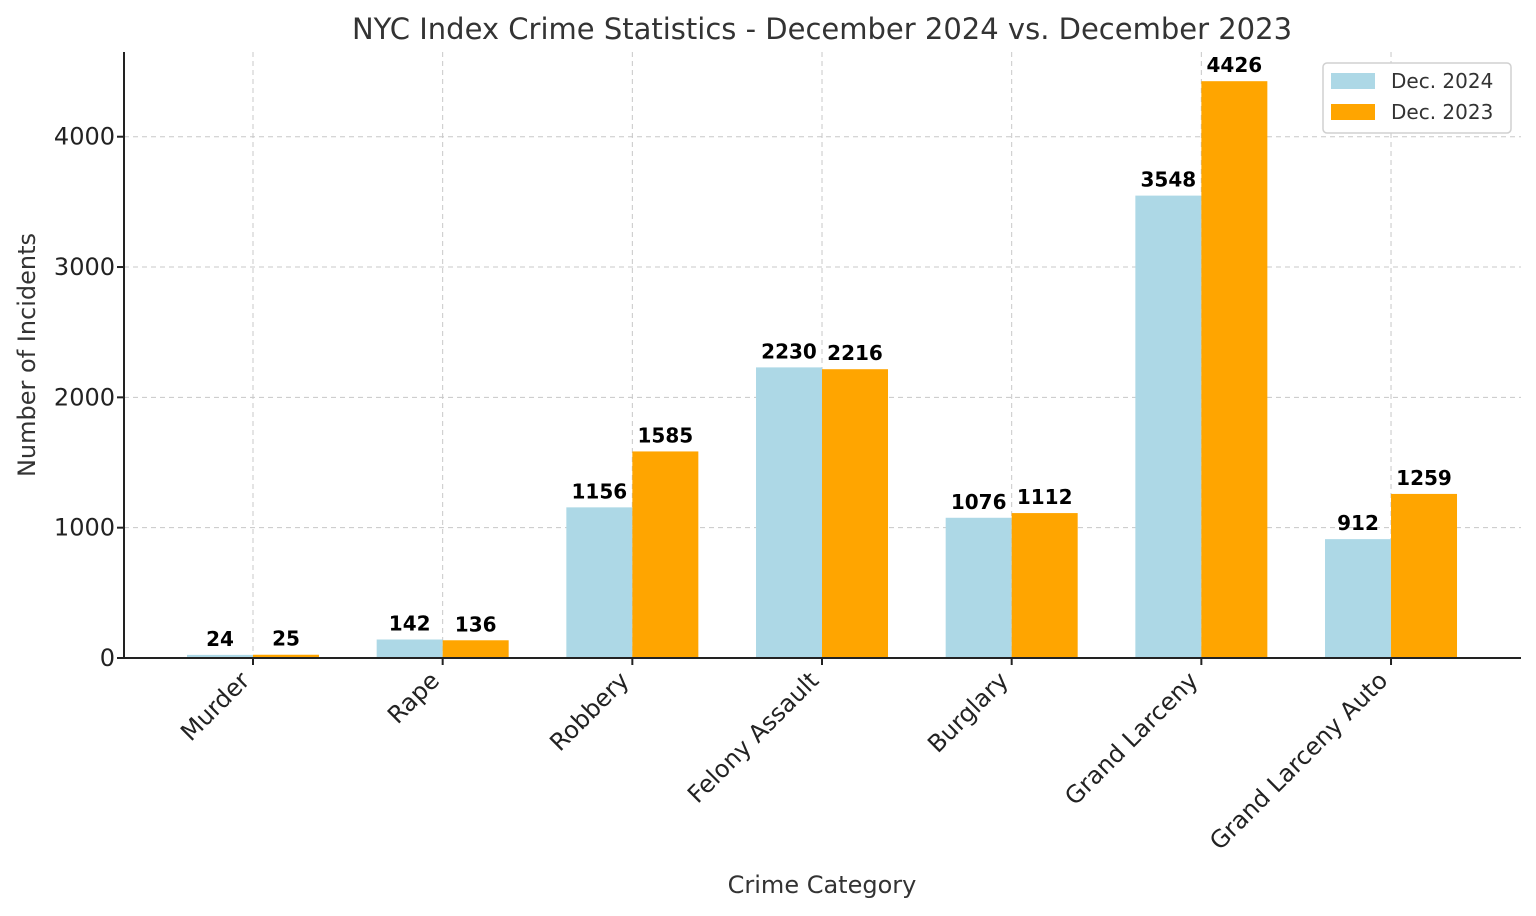  I want to click on data-label: 1076, so click(979, 502).